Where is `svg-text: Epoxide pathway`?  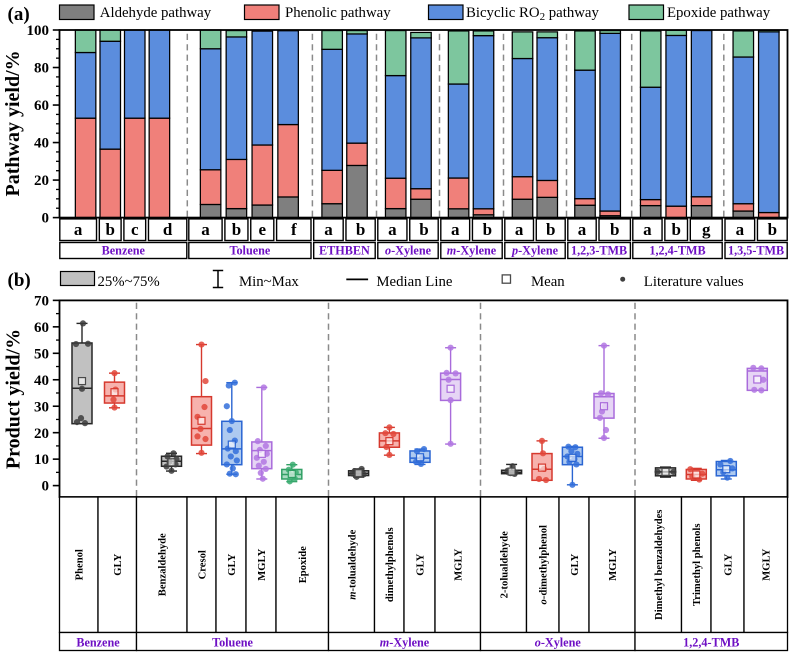 svg-text: Epoxide pathway is located at coordinates (719, 13).